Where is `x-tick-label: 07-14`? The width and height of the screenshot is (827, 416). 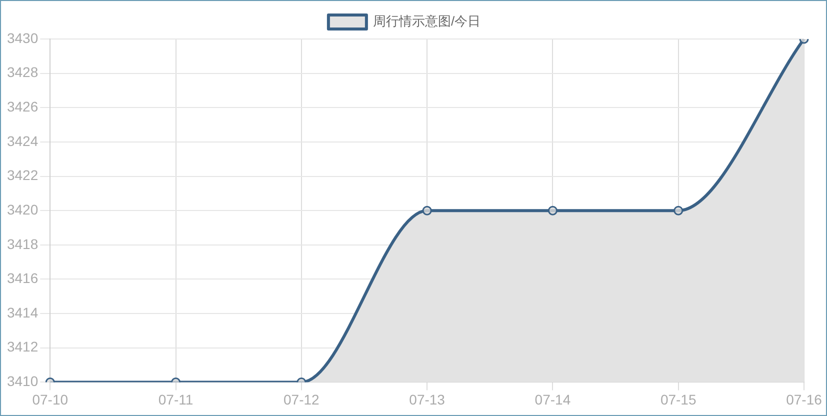 x-tick-label: 07-14 is located at coordinates (552, 399).